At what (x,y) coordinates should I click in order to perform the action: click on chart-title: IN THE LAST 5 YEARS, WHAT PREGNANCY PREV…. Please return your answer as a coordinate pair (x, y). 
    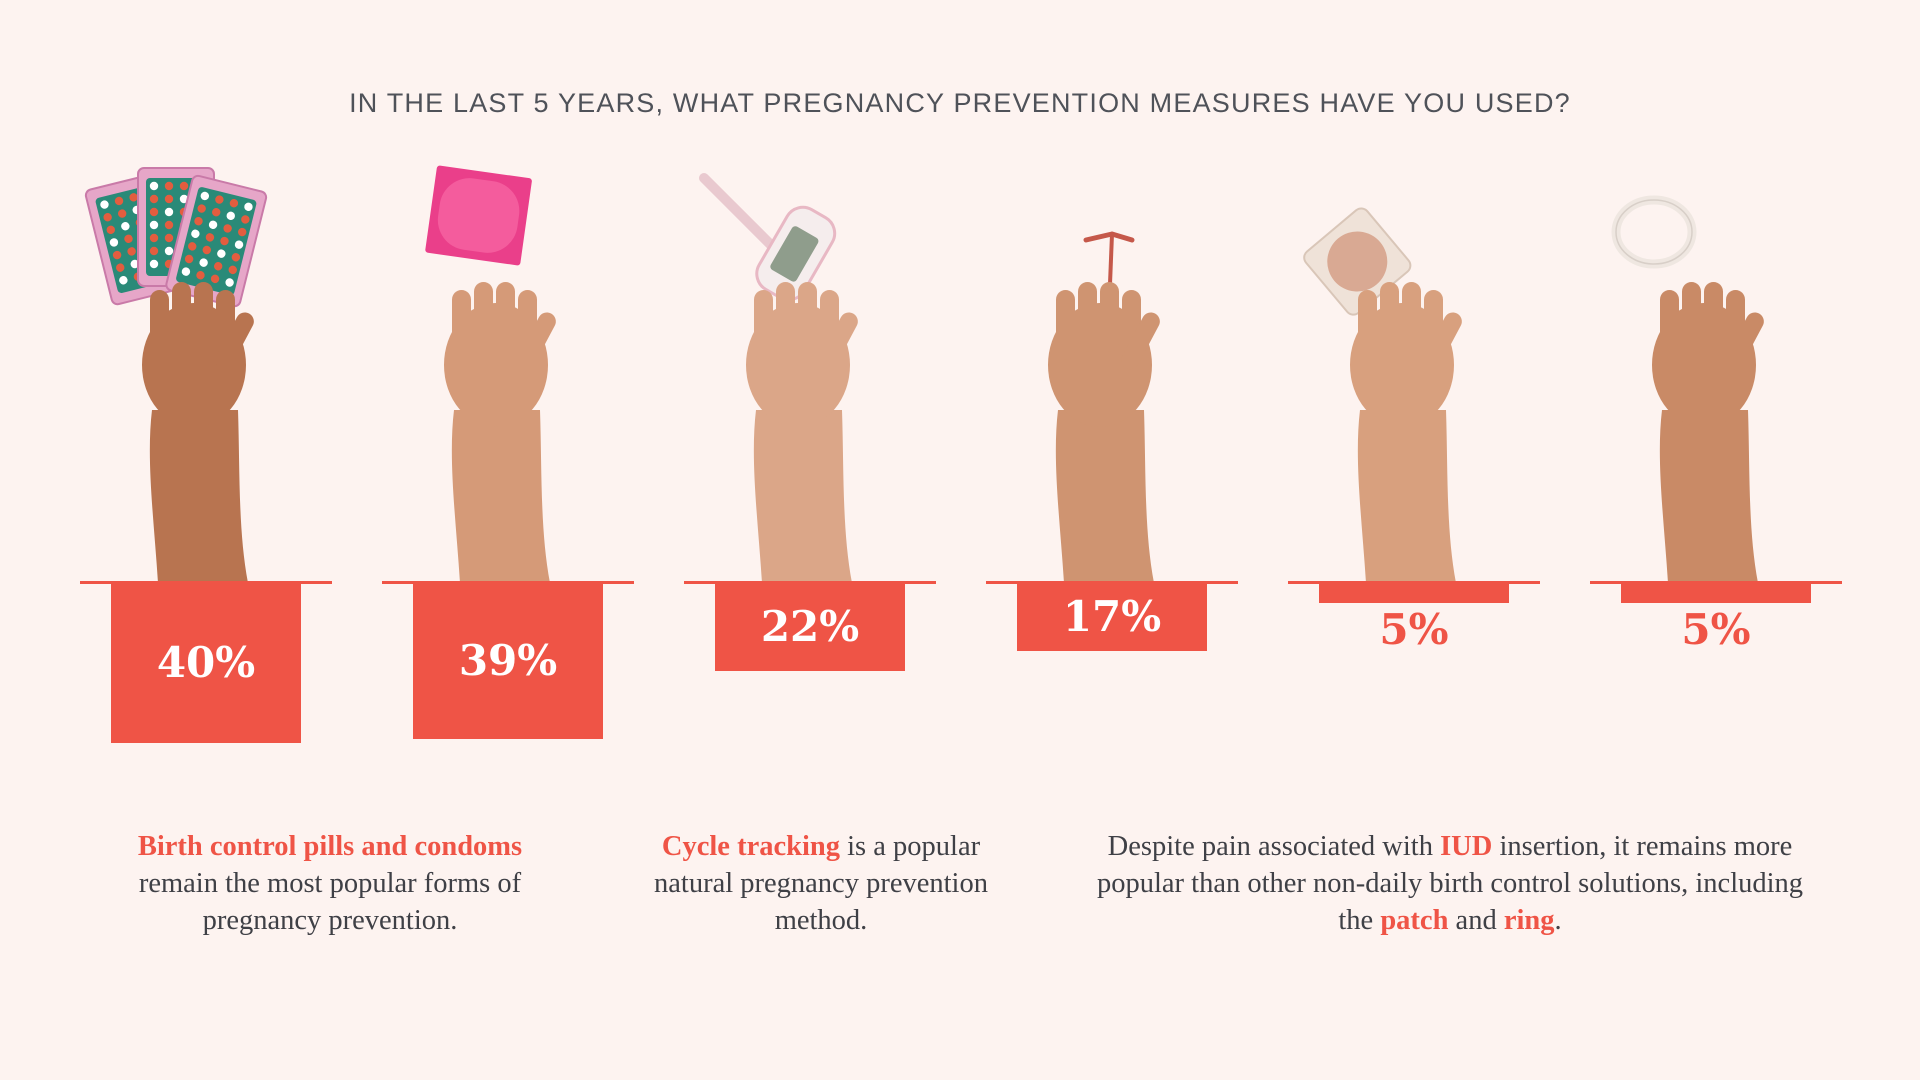
    Looking at the image, I should click on (960, 103).